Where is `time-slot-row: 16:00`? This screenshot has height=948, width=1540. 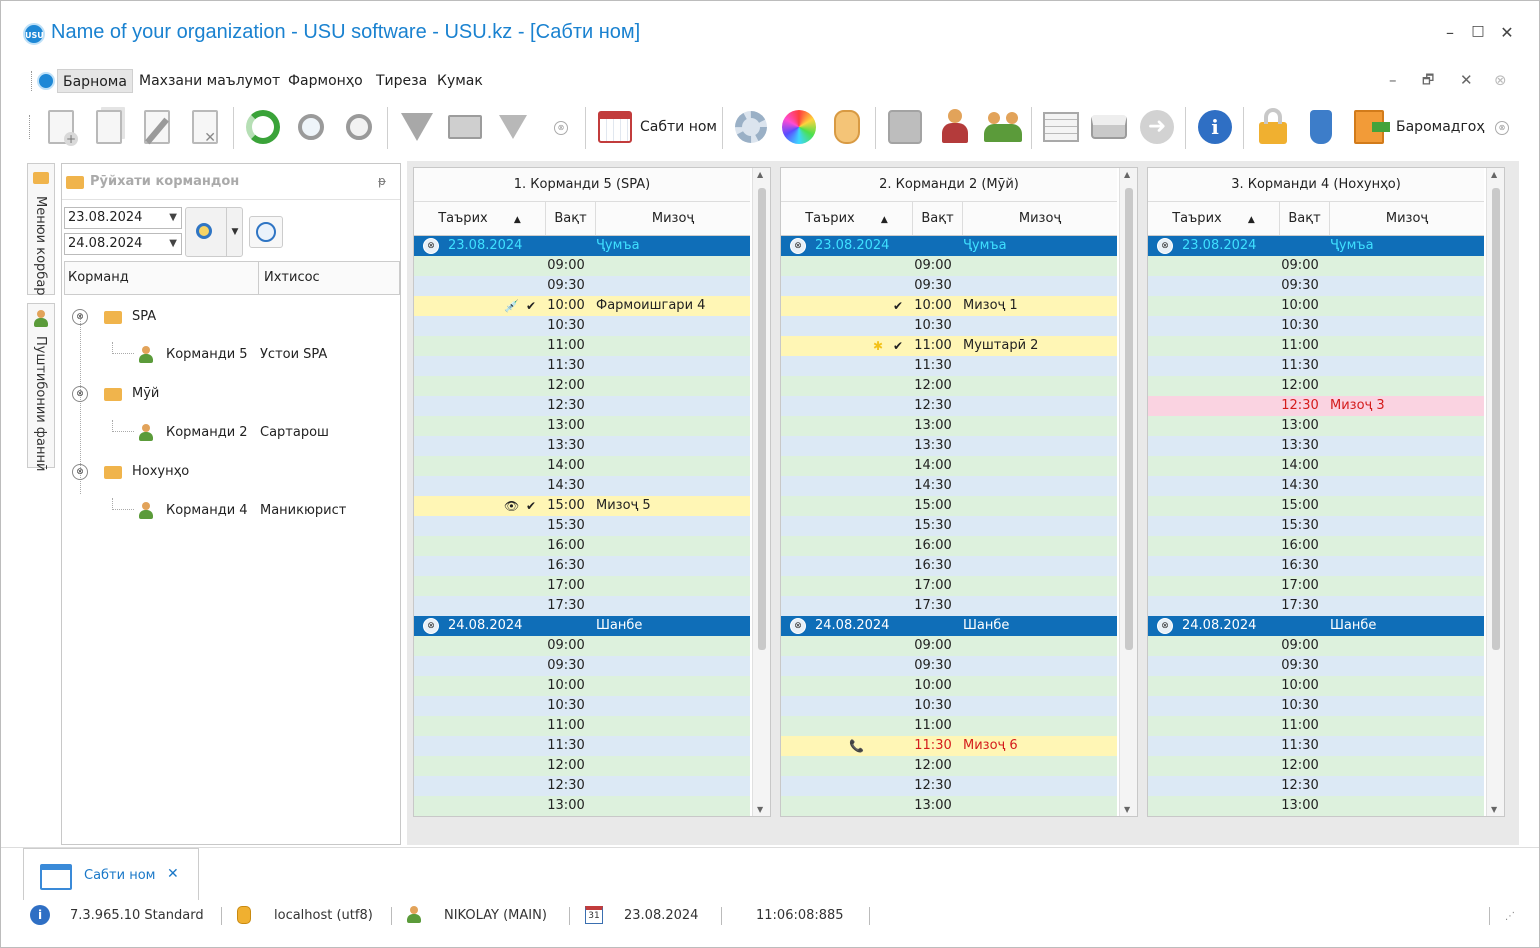 time-slot-row: 16:00 is located at coordinates (949, 546).